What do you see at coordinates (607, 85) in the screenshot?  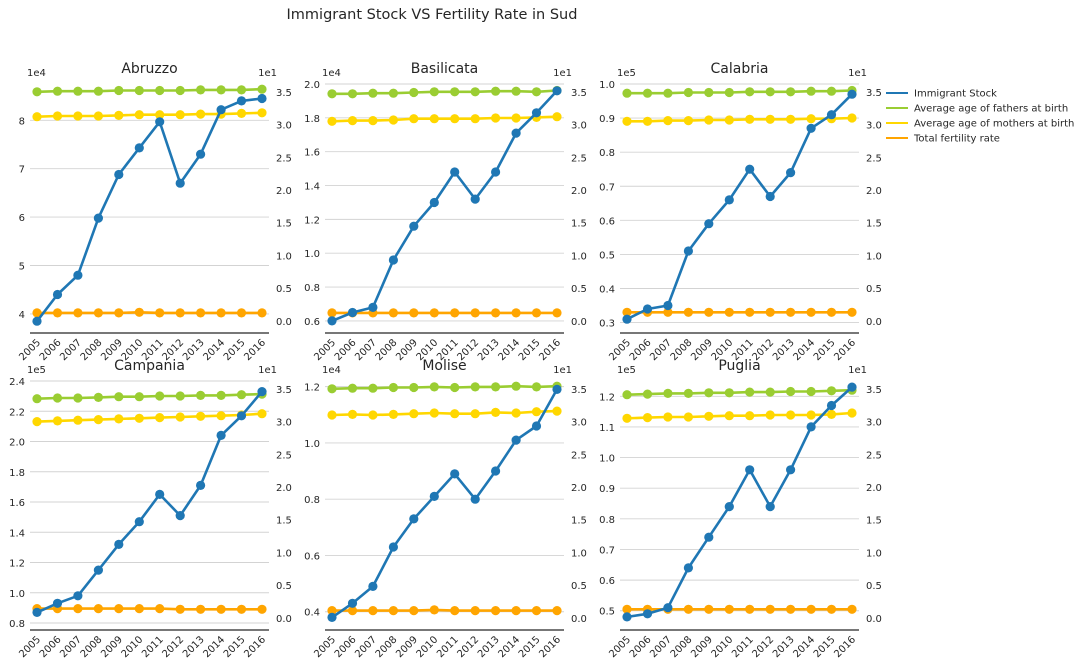 I see `left-tick-label: 1.0` at bounding box center [607, 85].